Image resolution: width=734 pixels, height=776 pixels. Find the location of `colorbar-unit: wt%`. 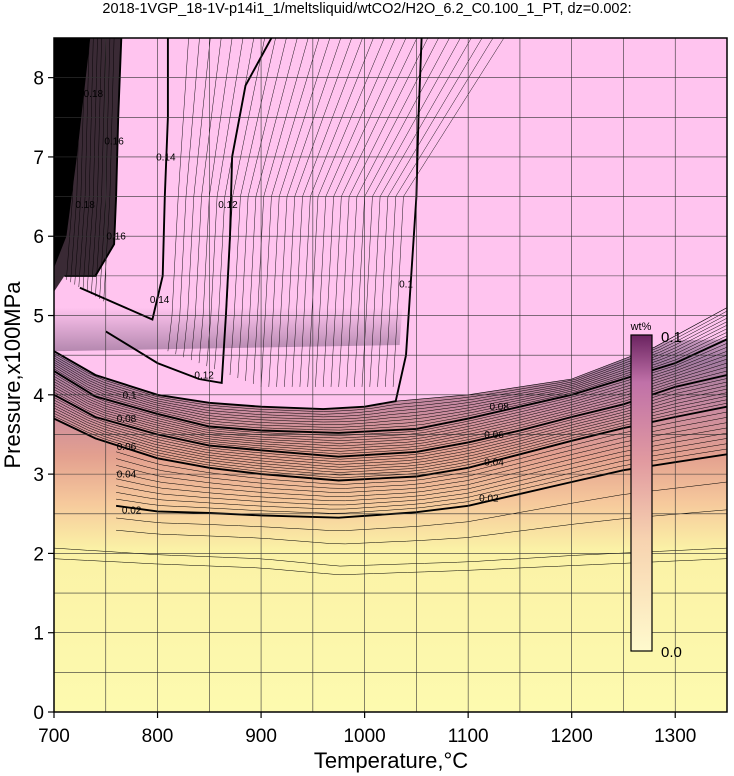

colorbar-unit: wt% is located at coordinates (641, 327).